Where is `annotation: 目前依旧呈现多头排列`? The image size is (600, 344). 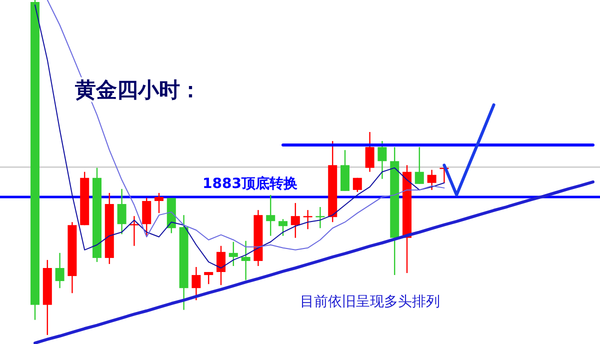 annotation: 目前依旧呈现多头排列 is located at coordinates (370, 302).